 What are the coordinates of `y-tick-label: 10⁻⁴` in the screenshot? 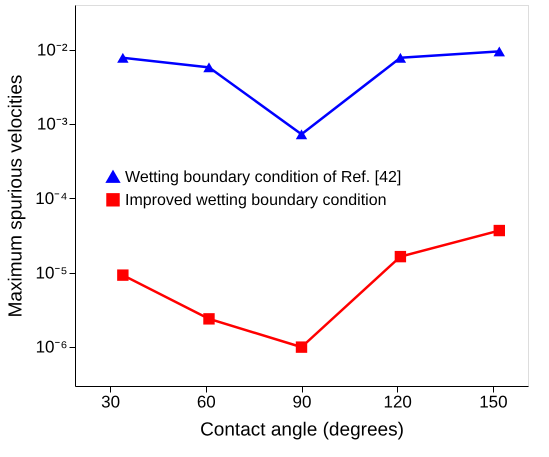 It's located at (51, 198).